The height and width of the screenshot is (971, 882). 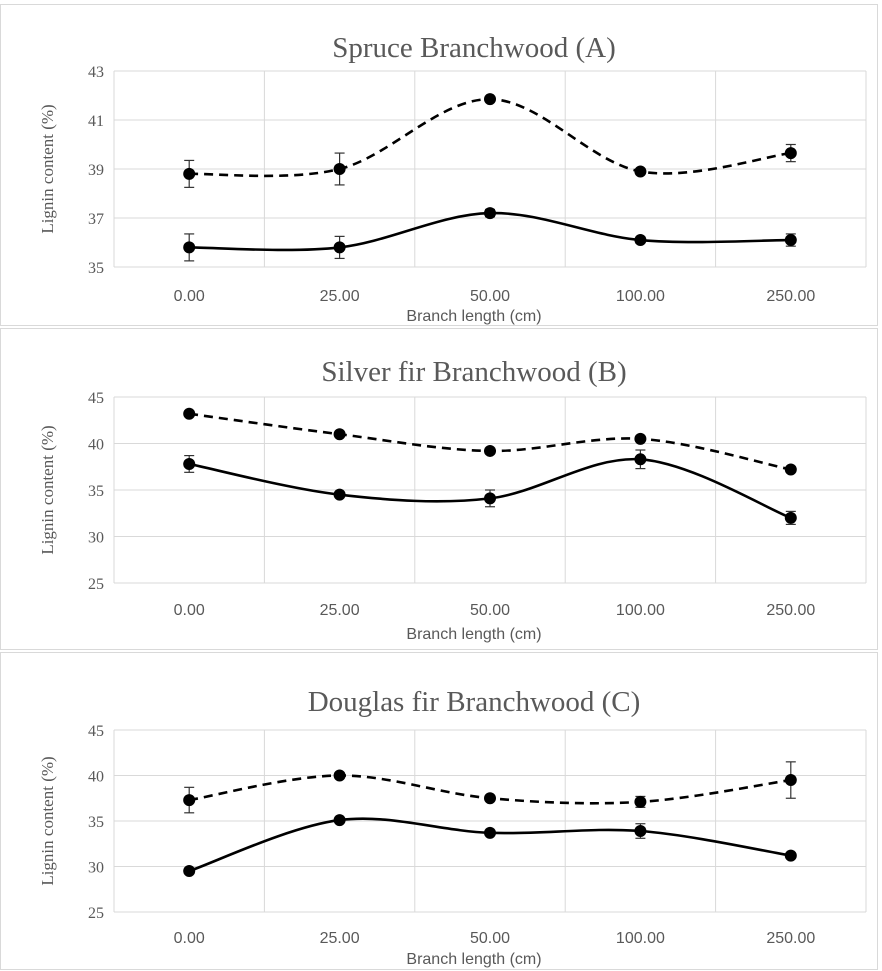 What do you see at coordinates (96, 121) in the screenshot?
I see `y-tick-label: 41` at bounding box center [96, 121].